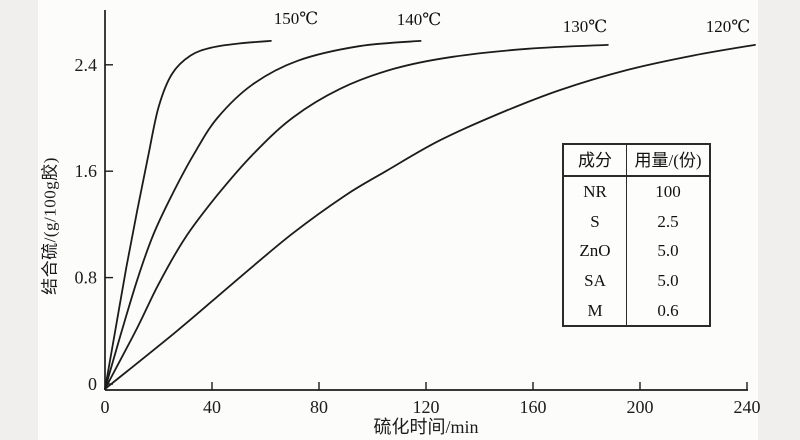 This screenshot has height=440, width=800. I want to click on x-axis-title: 硫化时间/min, so click(426, 427).